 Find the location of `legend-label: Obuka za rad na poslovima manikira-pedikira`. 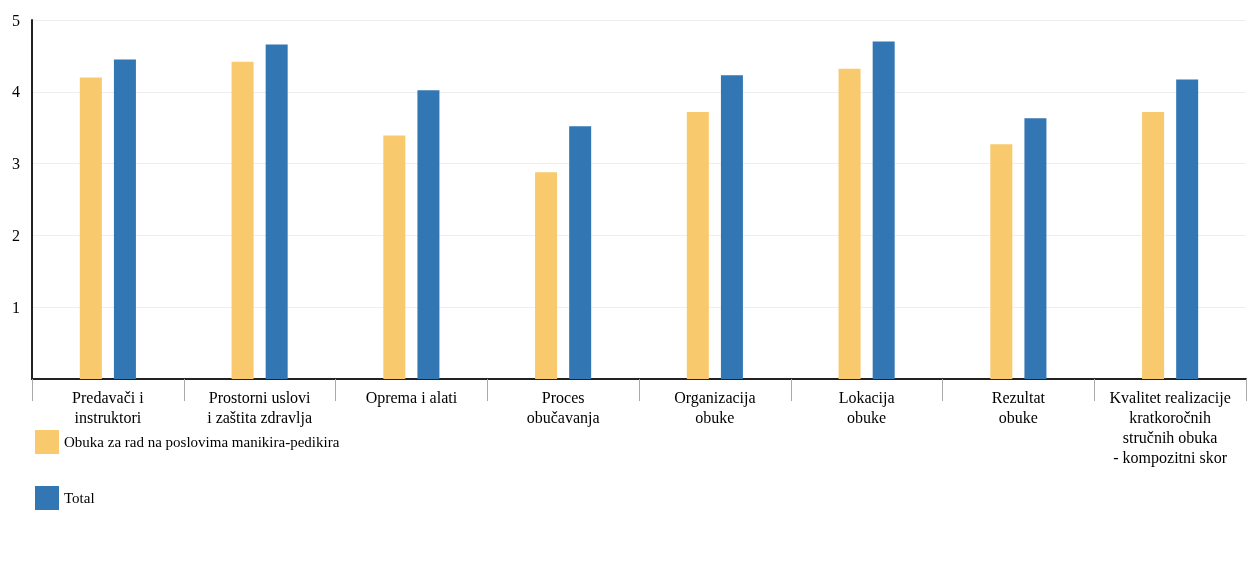

legend-label: Obuka za rad na poslovima manikira-pedikira is located at coordinates (202, 442).